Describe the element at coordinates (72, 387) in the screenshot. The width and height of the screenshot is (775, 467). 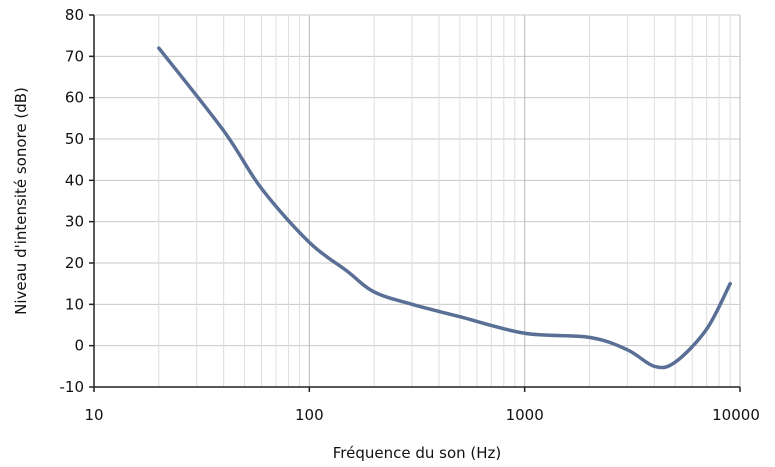
I see `y-tick-label: -10` at that location.